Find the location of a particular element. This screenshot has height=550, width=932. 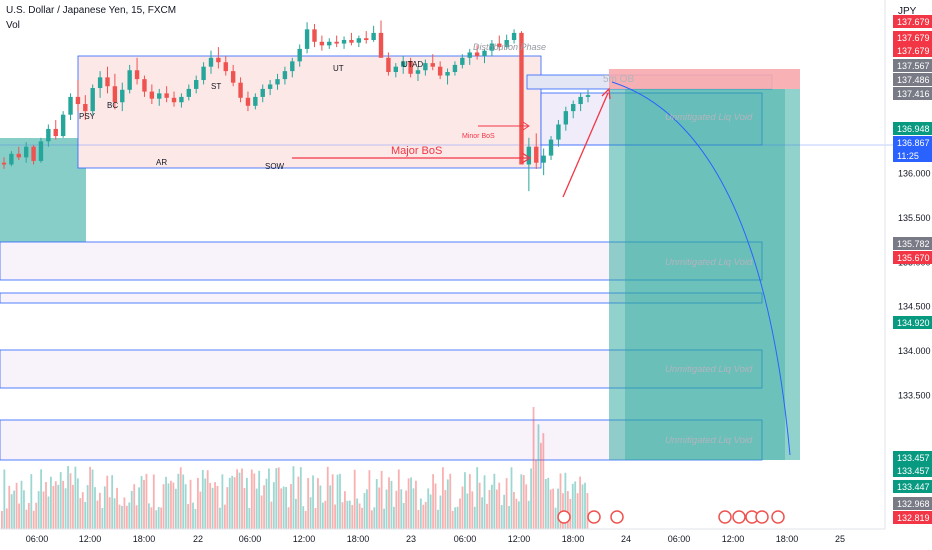

price-label: 133.447 is located at coordinates (912, 486).